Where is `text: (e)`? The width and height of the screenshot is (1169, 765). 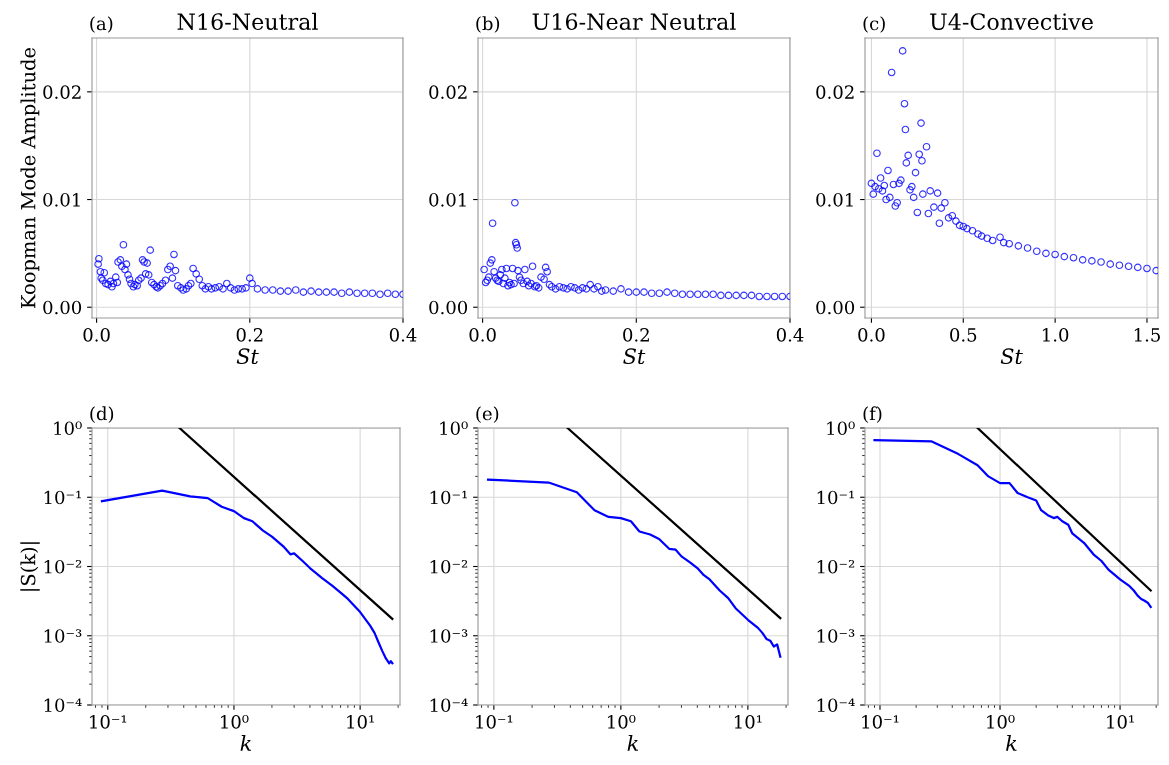
text: (e) is located at coordinates (487, 414).